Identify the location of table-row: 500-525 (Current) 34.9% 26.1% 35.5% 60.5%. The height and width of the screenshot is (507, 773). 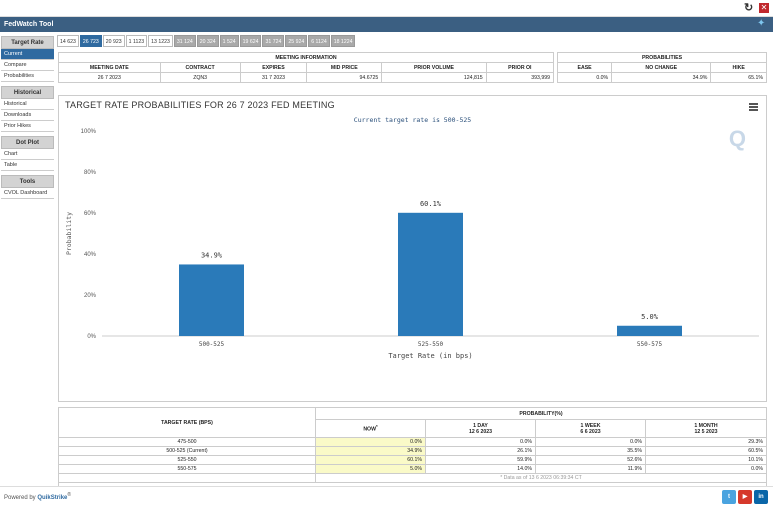
(412, 451).